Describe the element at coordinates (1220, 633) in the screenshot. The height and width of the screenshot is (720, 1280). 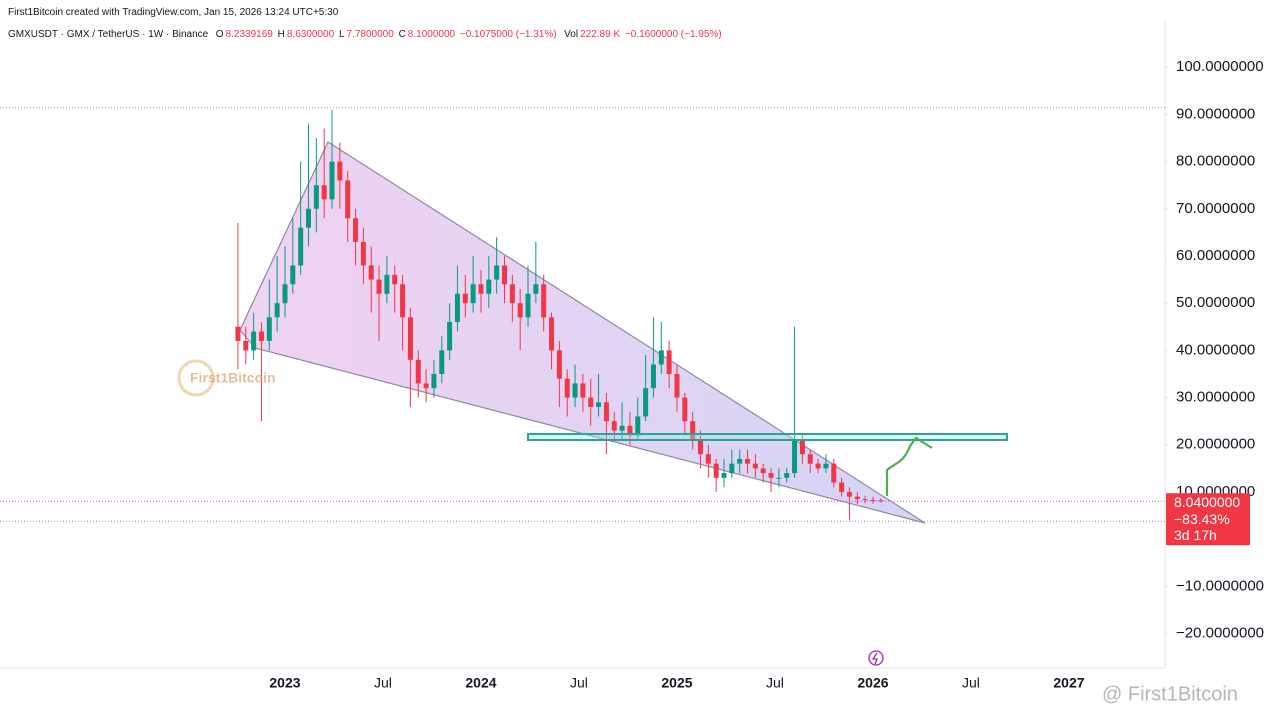
I see `y-tick-label: −20.0000000` at that location.